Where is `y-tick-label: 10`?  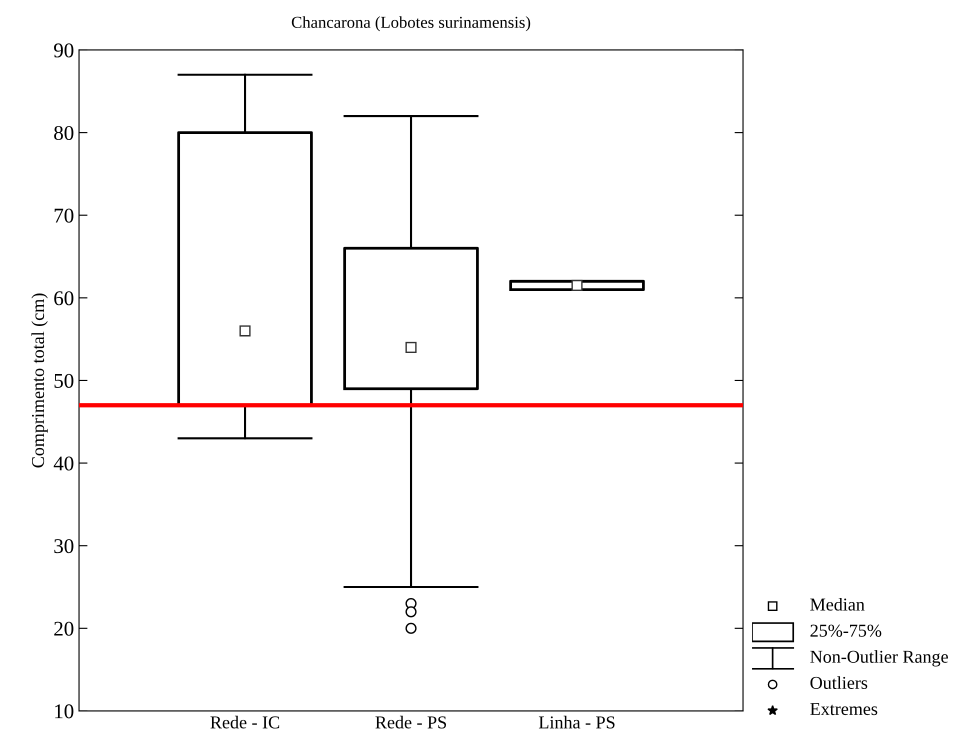
y-tick-label: 10 is located at coordinates (64, 711).